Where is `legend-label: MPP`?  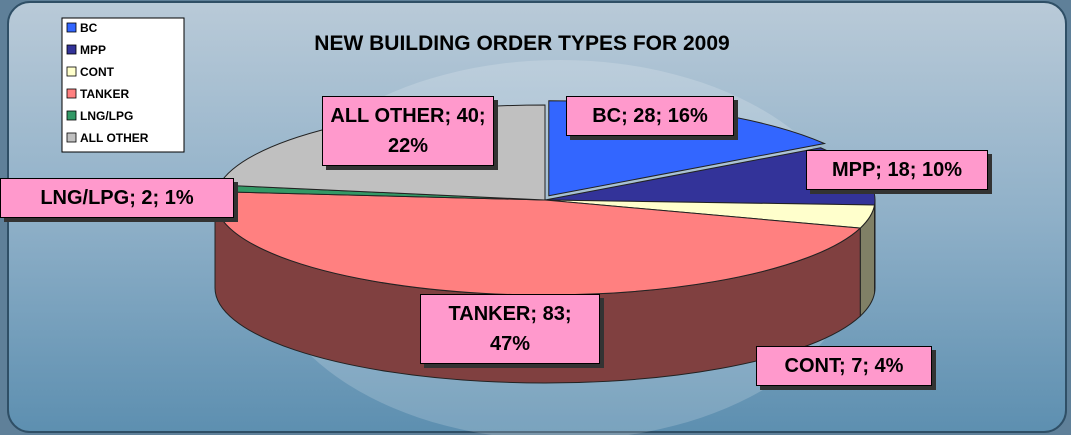 legend-label: MPP is located at coordinates (93, 50).